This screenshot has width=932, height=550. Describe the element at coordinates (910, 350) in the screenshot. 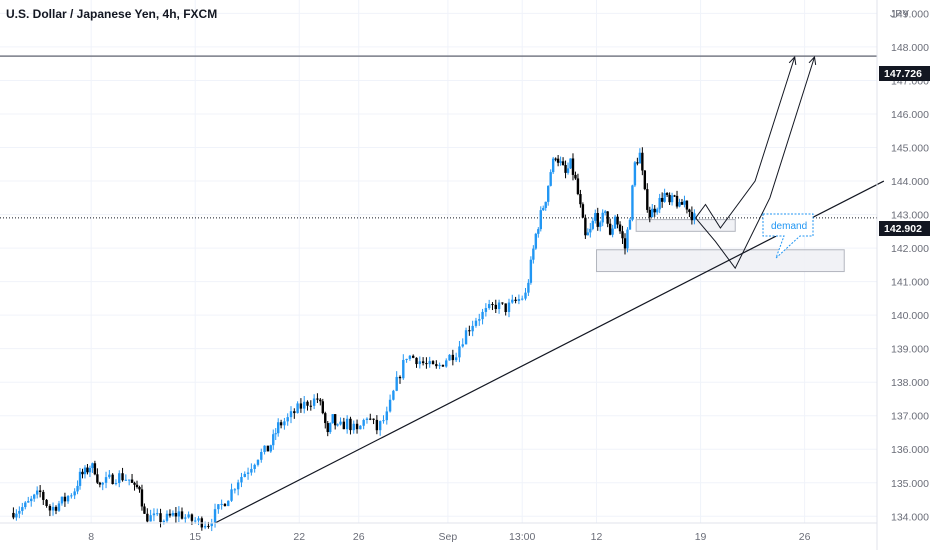

I see `price-tick: 139.000` at that location.